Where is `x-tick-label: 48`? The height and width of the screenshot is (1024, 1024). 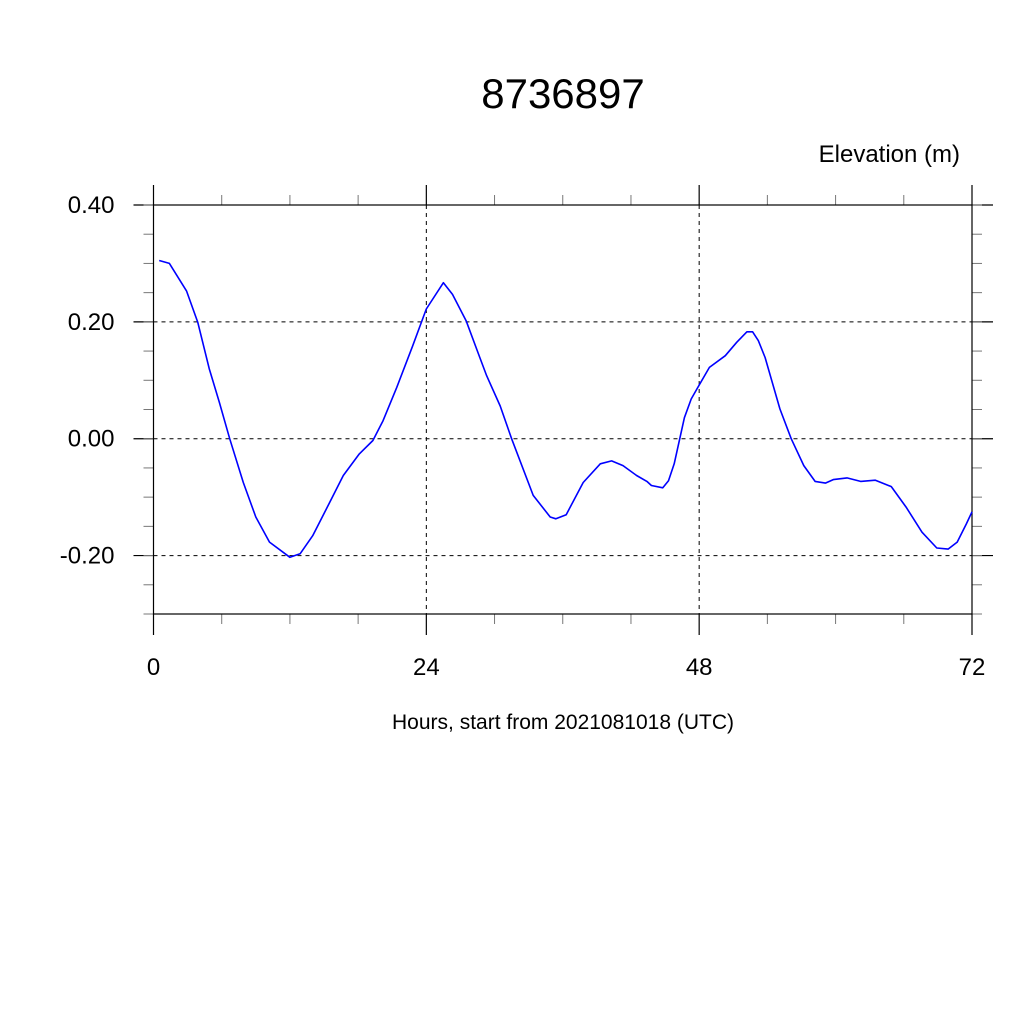 x-tick-label: 48 is located at coordinates (699, 667).